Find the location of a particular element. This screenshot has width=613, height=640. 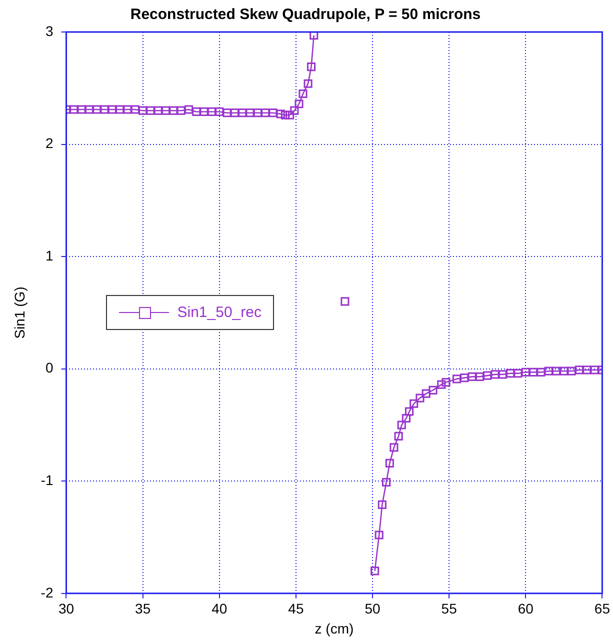

y-tick-label: 2 is located at coordinates (49, 143).